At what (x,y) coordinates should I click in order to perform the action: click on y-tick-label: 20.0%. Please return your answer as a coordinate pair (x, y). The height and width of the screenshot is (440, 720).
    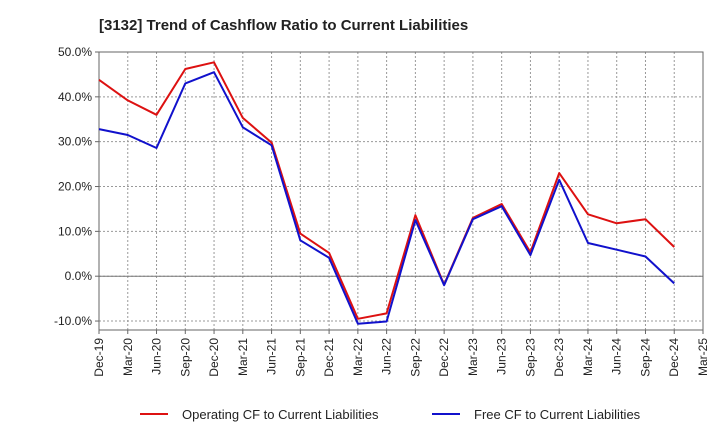
    Looking at the image, I should click on (75, 187).